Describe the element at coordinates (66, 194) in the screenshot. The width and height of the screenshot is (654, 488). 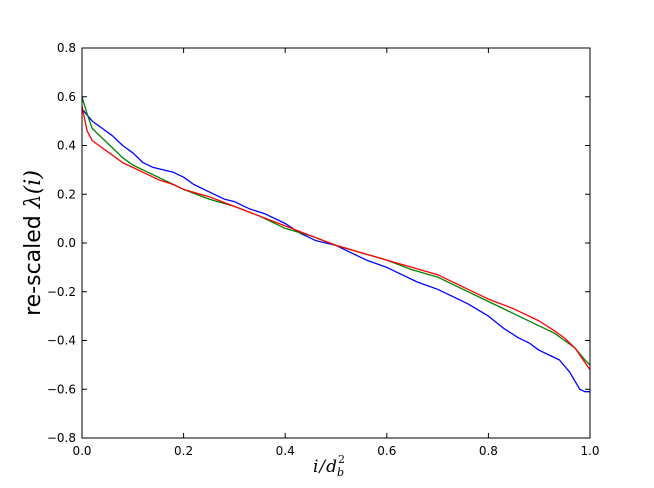
I see `y-tick-label: 0.2` at that location.